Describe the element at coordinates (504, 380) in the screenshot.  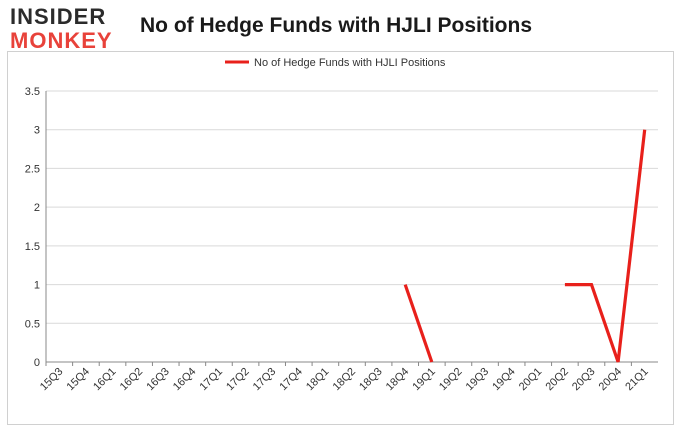
I see `x-tick-label: 19Q4` at that location.